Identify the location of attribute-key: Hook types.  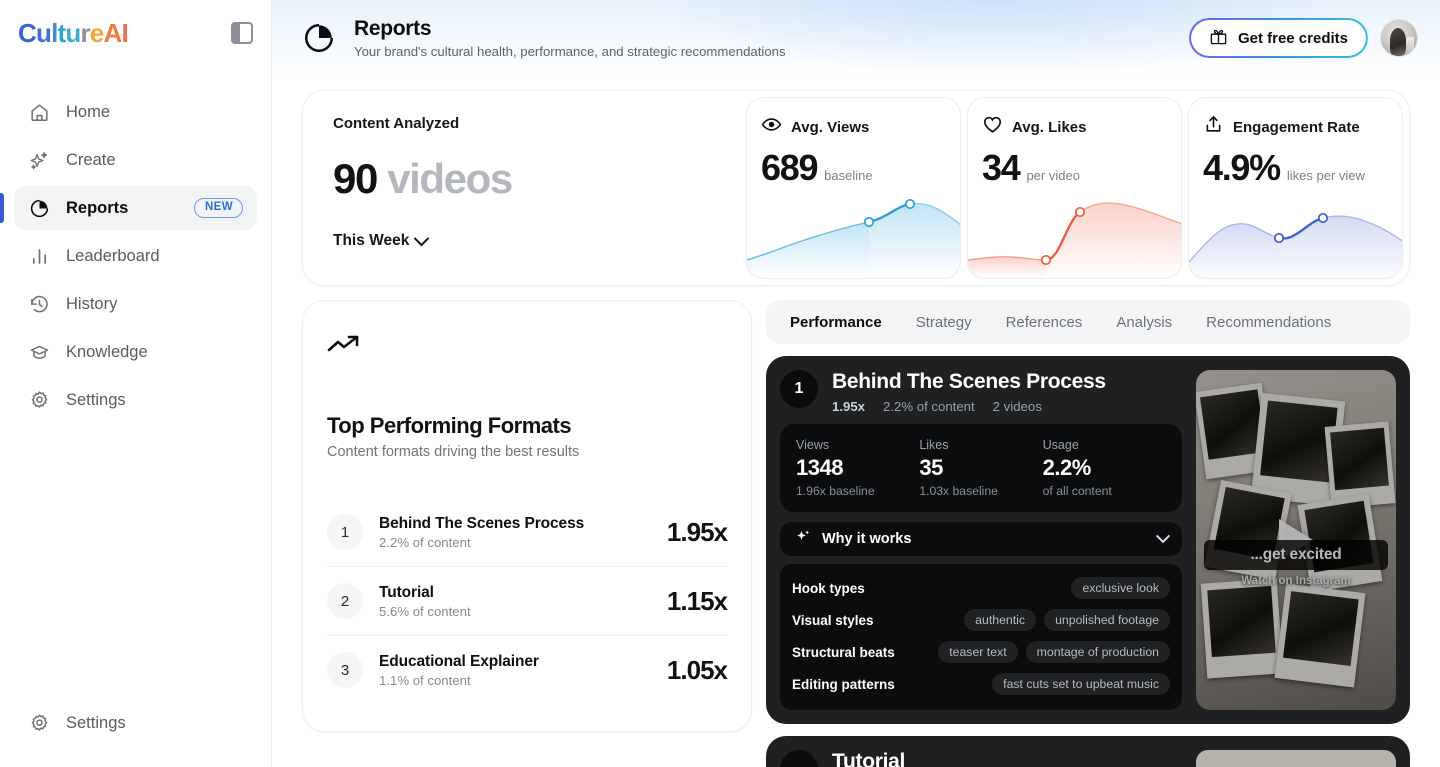
(828, 588).